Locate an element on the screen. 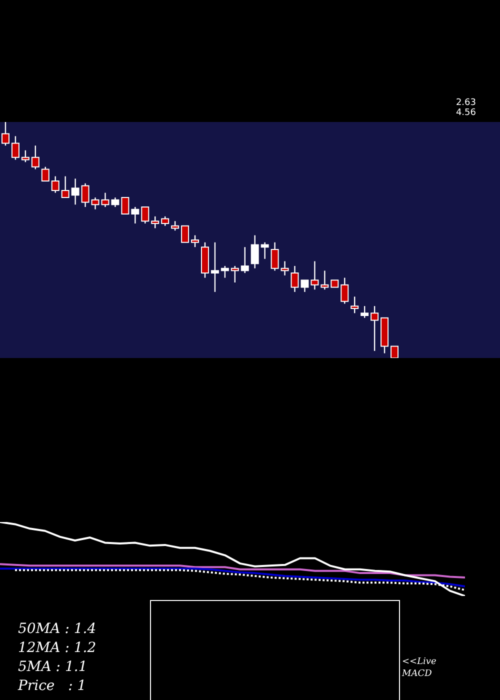  text: 50MA : 1.4 is located at coordinates (57, 629).